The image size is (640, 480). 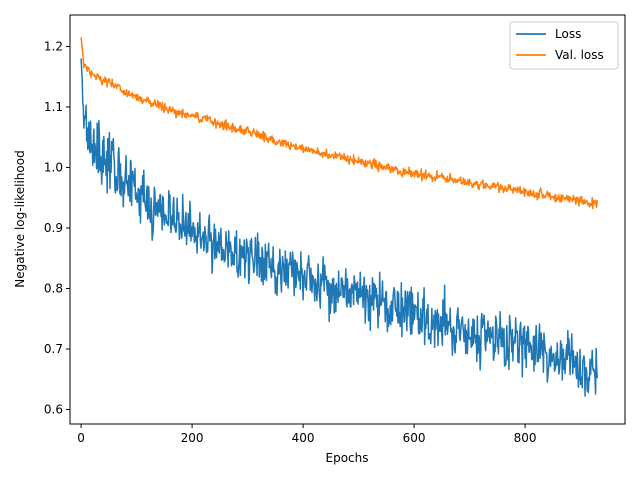 What do you see at coordinates (579, 55) in the screenshot?
I see `legend-label-val-loss: Val. loss` at bounding box center [579, 55].